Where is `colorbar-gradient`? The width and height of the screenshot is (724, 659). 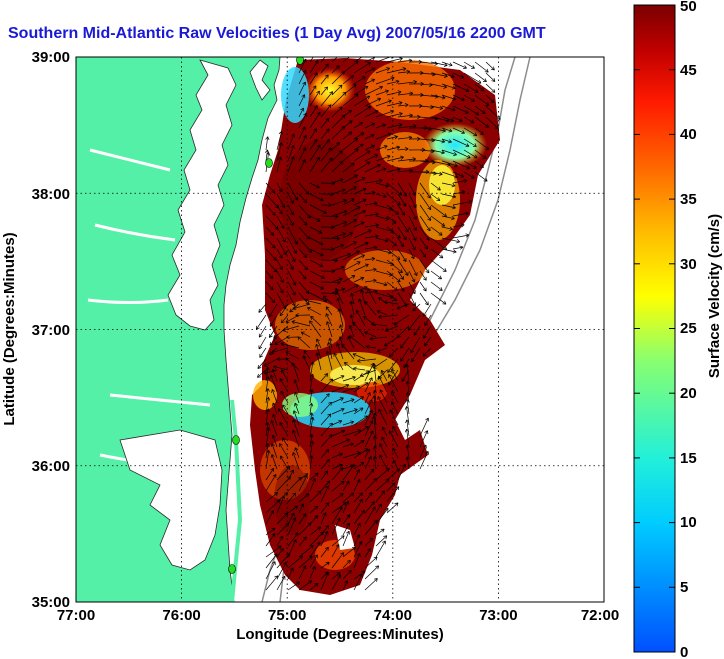 colorbar-gradient is located at coordinates (654, 328).